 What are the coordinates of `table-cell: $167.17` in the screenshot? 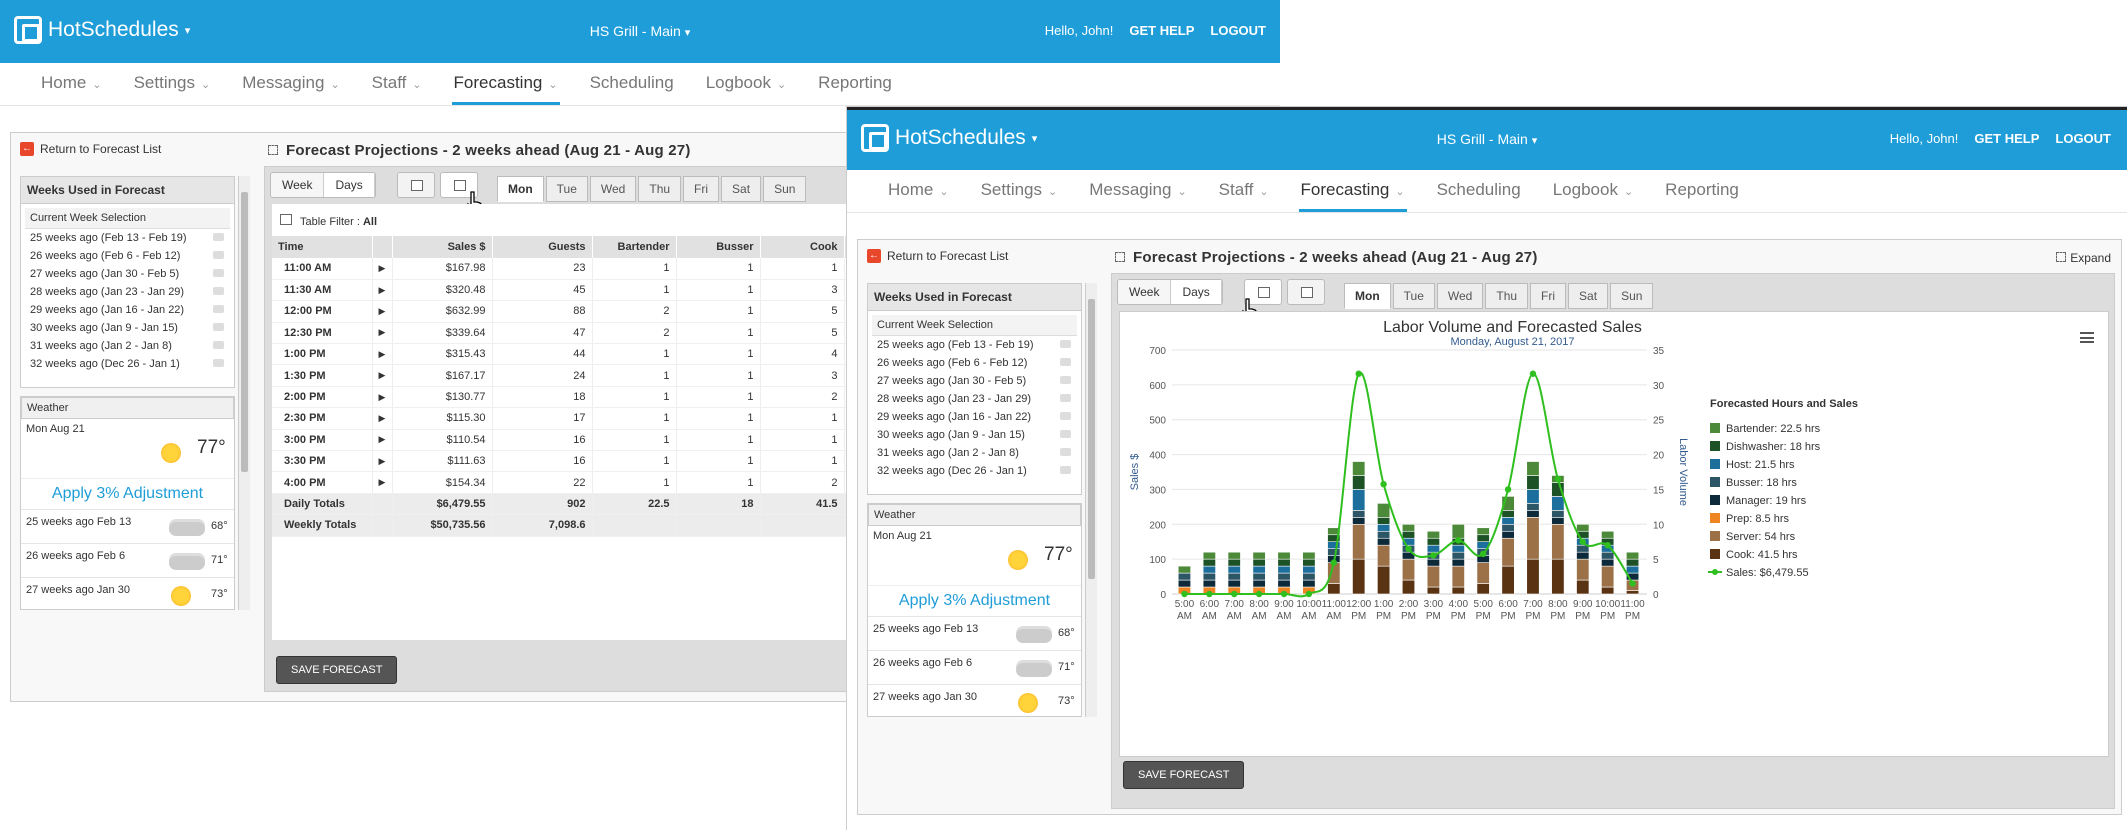 It's located at (442, 375).